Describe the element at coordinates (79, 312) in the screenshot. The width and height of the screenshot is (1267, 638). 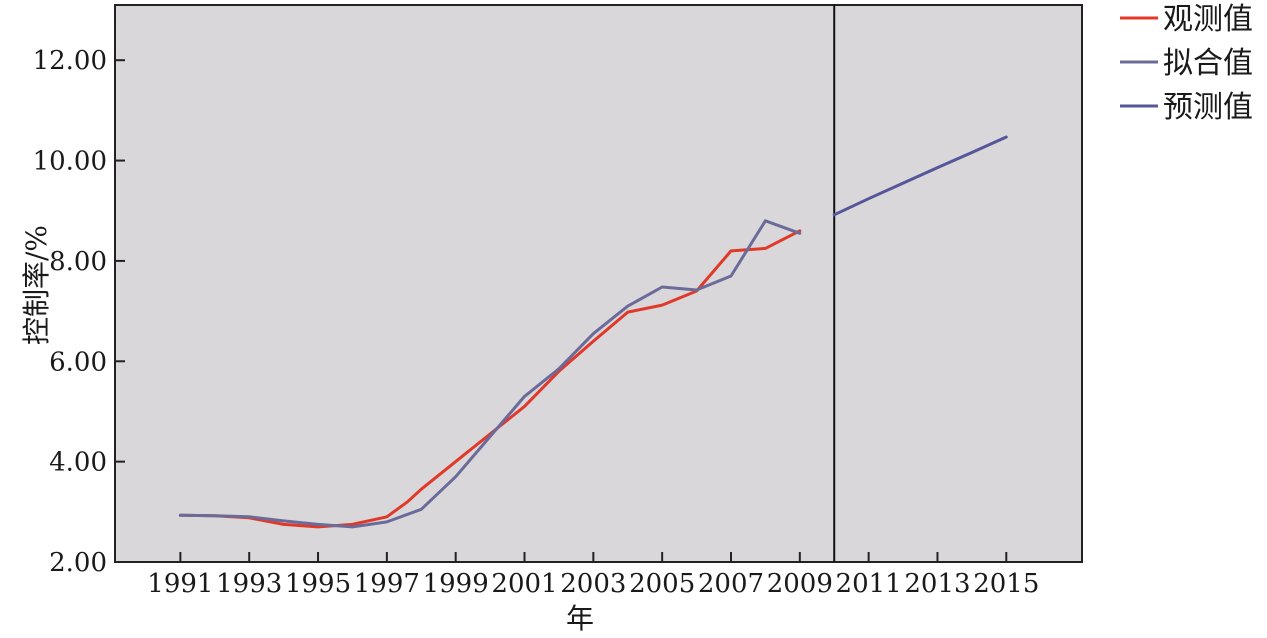
I see `y-axis: 2.00 4.00 6.00 8.00 10.00 12.00` at that location.